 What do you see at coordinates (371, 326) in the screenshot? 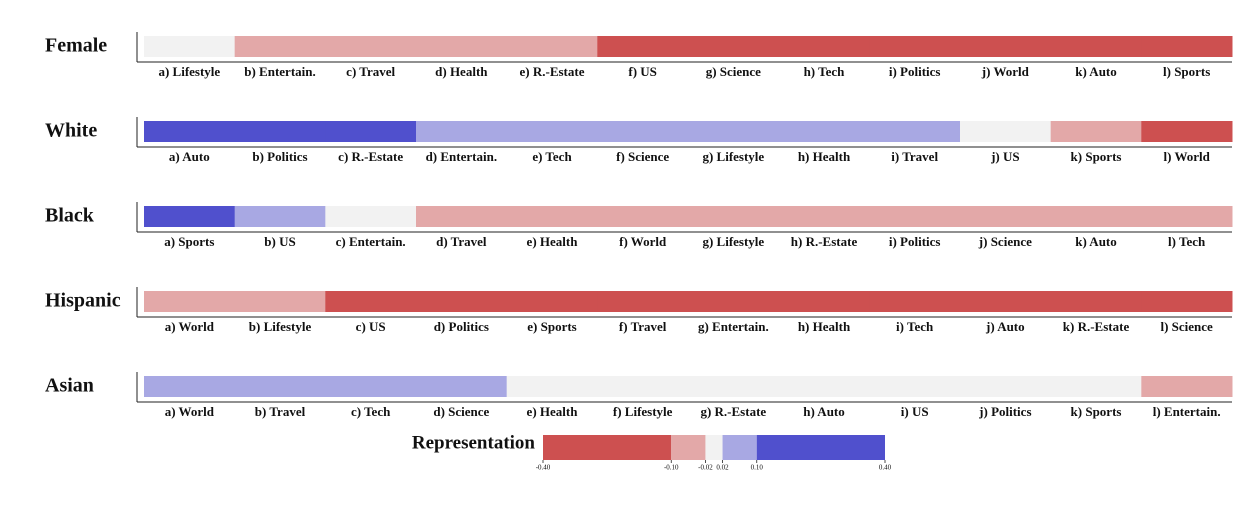
I see `cell-label: c) US` at bounding box center [371, 326].